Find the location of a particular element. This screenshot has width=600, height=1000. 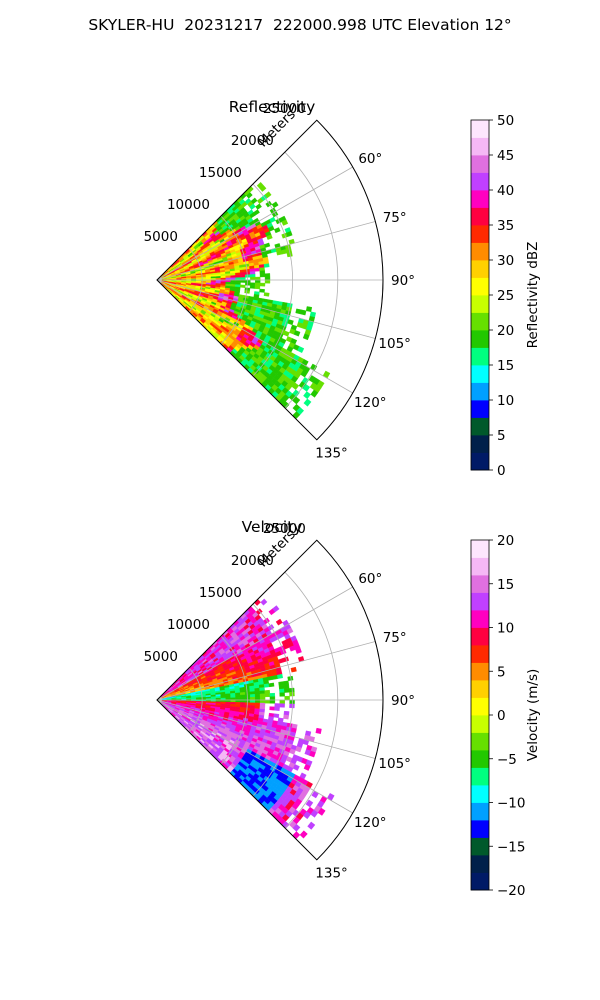

colorbar-tick-label: −20 is located at coordinates (511, 891).